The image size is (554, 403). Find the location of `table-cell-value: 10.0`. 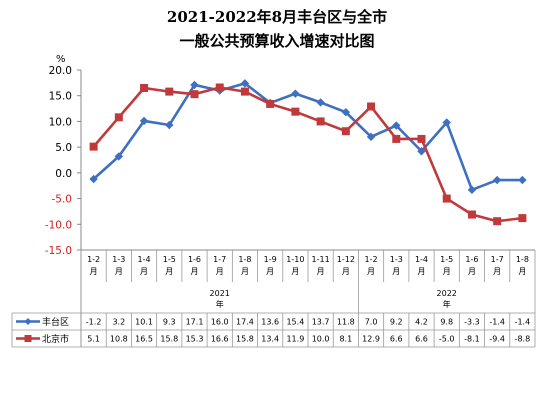

table-cell-value: 10.0 is located at coordinates (321, 339).